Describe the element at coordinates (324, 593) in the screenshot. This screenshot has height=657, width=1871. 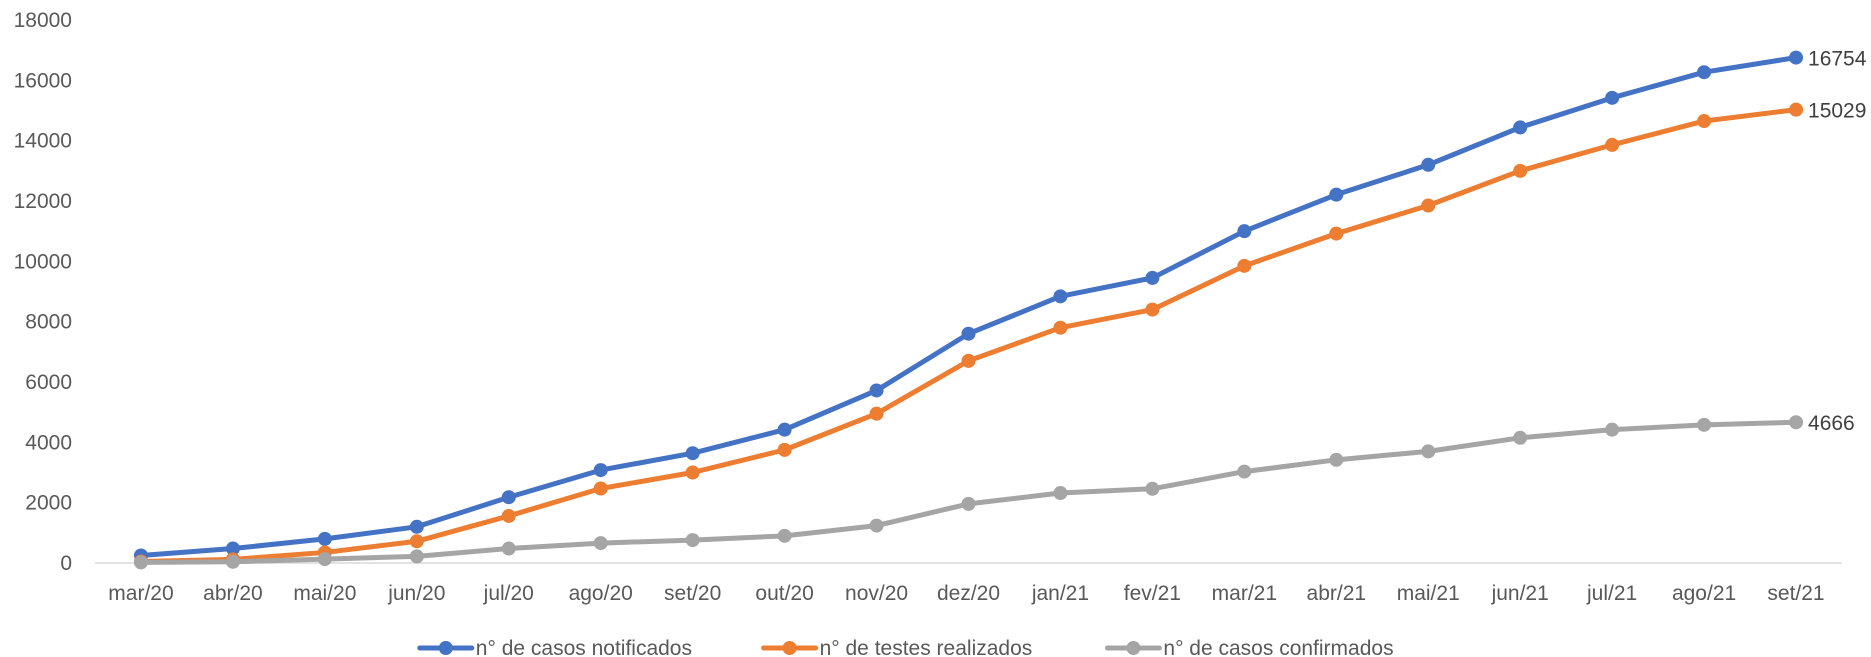
I see `x-tick-label: mai/20` at that location.